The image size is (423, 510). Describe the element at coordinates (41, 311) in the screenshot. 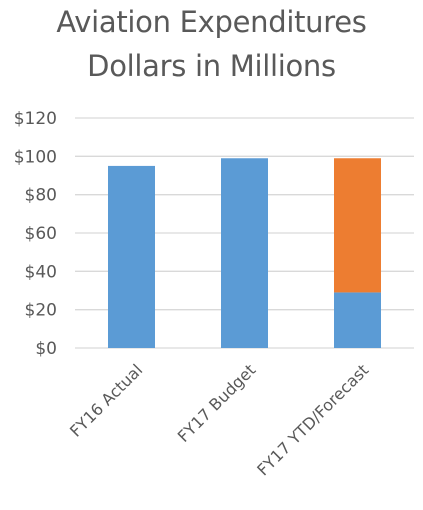

I see `y-tick-label: $20` at that location.